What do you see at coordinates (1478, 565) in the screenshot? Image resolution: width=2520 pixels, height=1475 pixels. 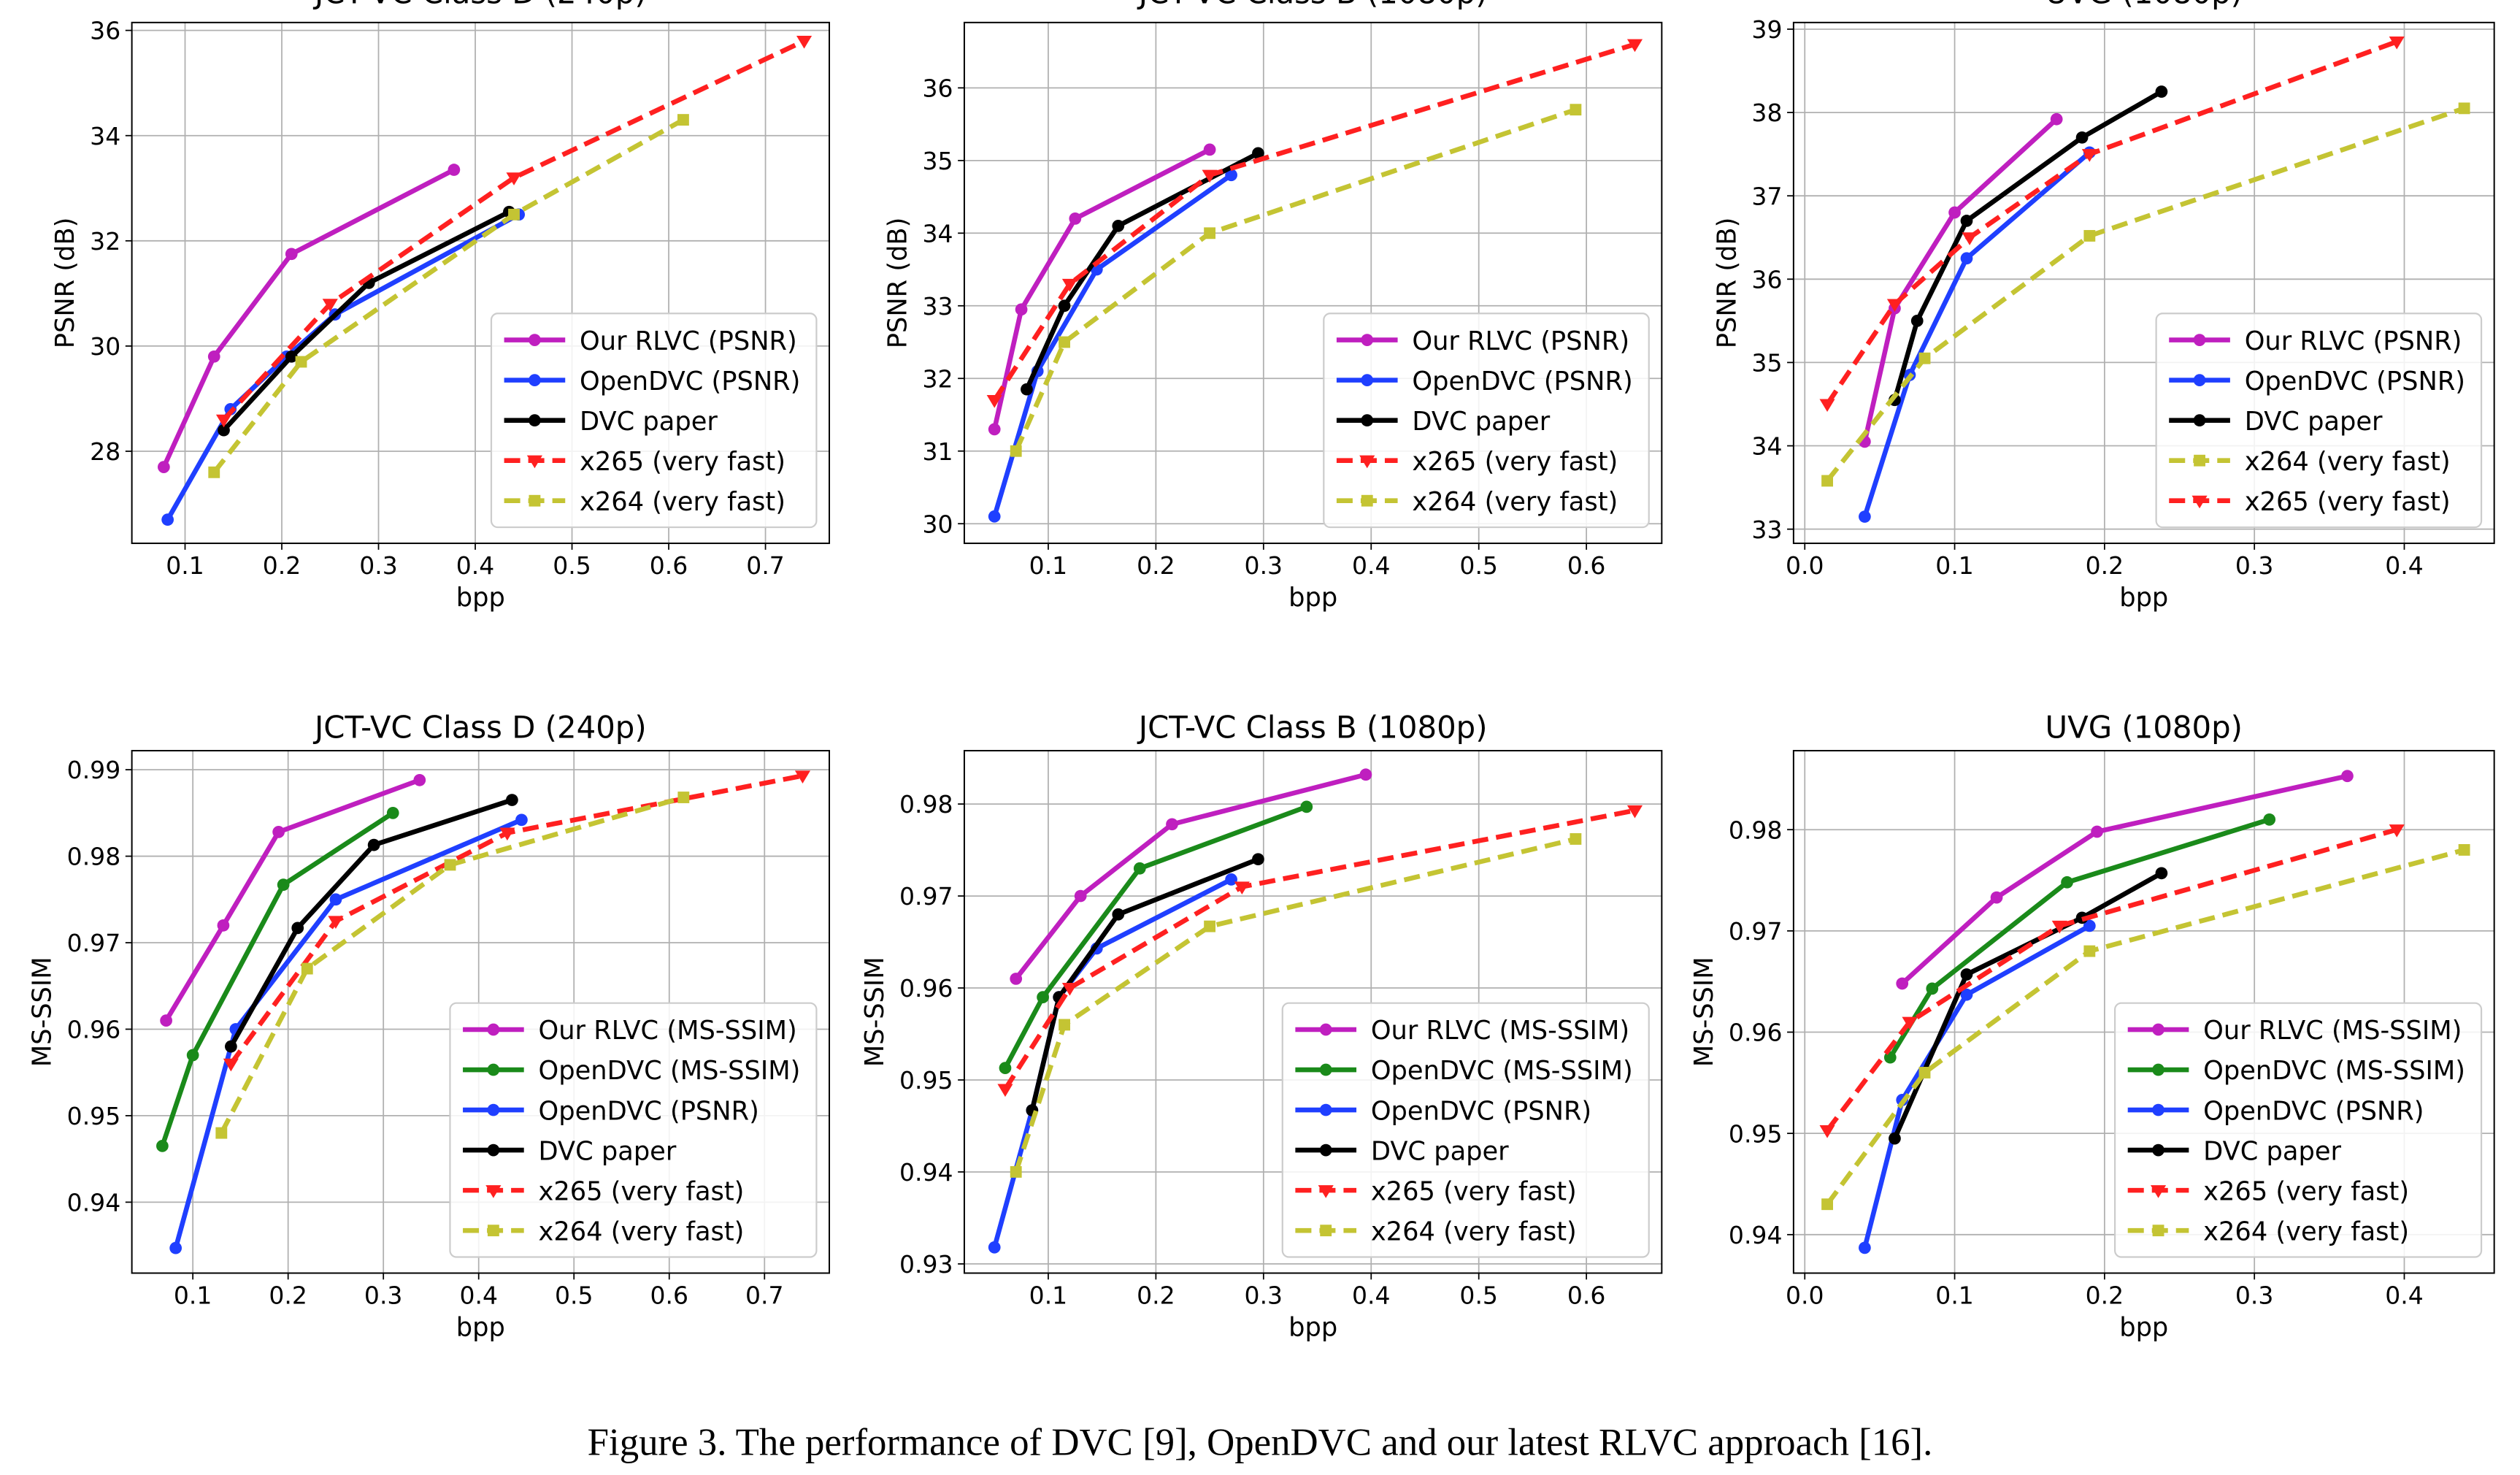 I see `x-tick-label: 0.5` at bounding box center [1478, 565].